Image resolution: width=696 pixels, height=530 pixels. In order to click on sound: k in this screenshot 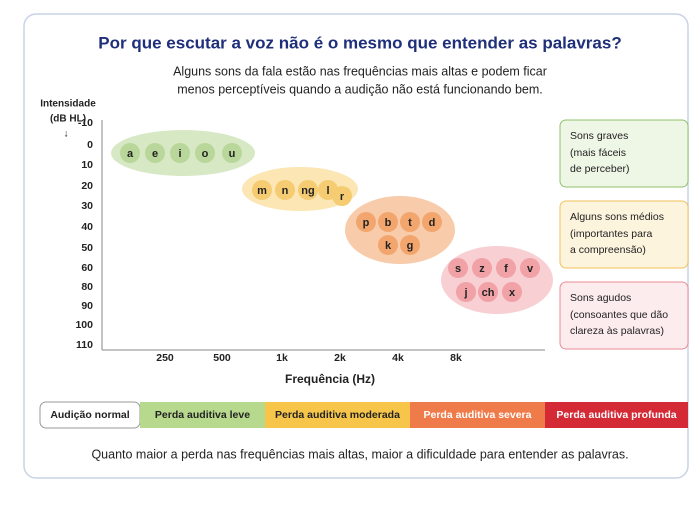, I will do `click(388, 246)`.